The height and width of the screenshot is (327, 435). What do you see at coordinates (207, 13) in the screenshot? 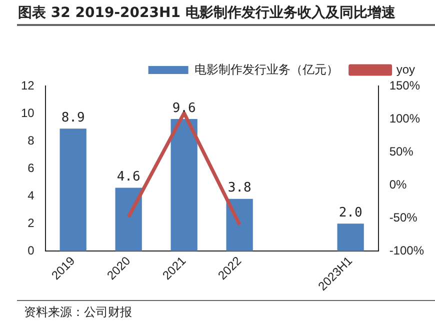
I see `chart-title: 图表 32 2019-2023H1 电影制作发行业务收入及同比增速` at bounding box center [207, 13].